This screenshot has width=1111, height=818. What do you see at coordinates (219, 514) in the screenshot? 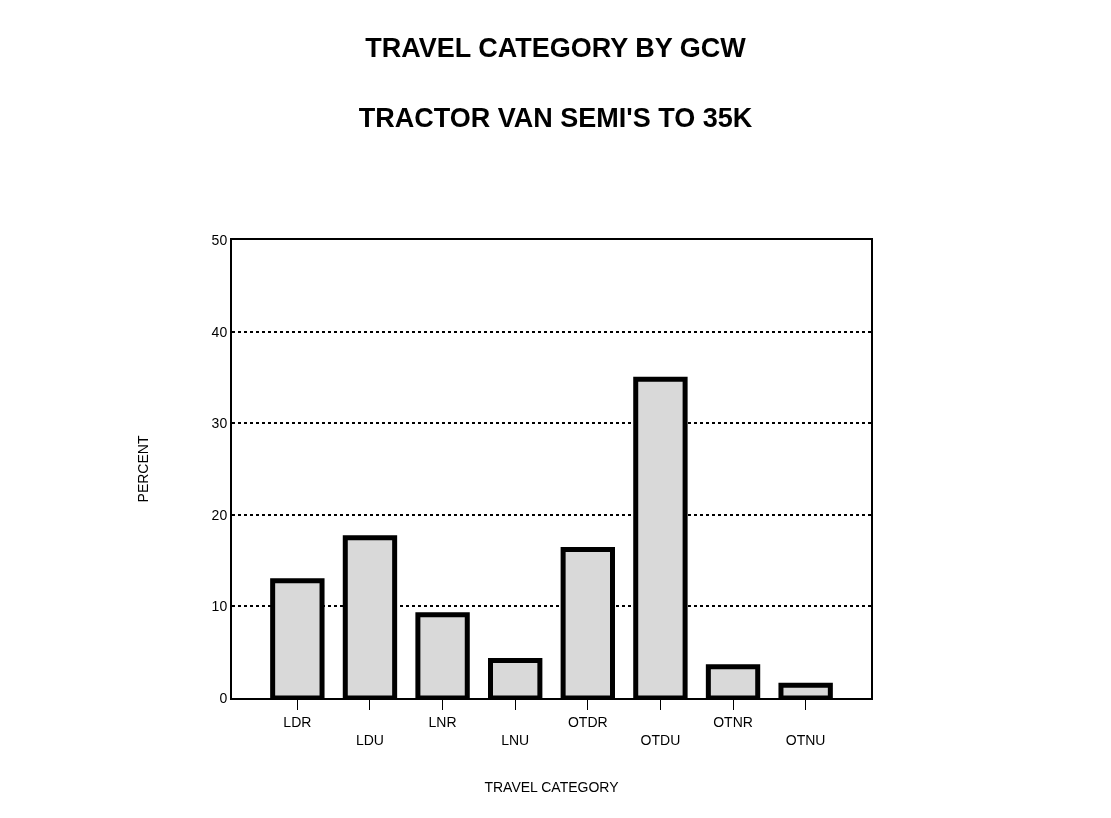
I see `y-tick-label: 20` at bounding box center [219, 514].